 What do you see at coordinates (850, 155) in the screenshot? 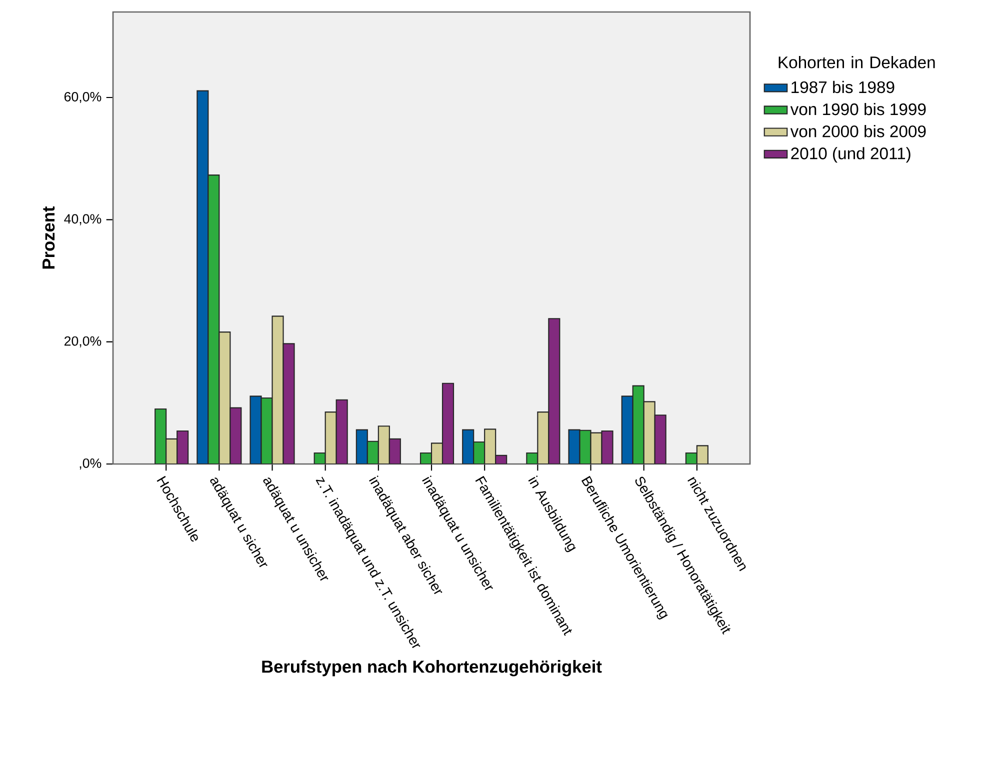
I see `legend-label: 2010 (und 2011)` at bounding box center [850, 155].